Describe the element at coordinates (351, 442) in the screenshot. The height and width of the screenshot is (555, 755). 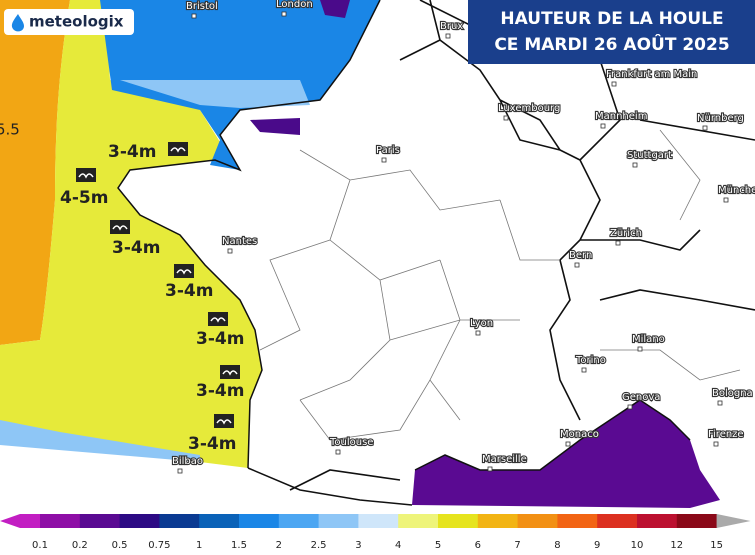
I see `city-label: Toulouse` at that location.